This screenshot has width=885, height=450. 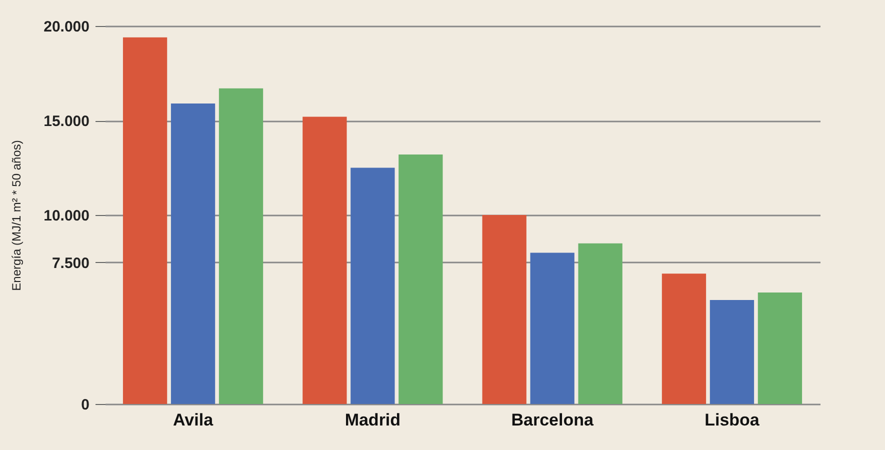 I want to click on x-tick-label: Lisboa, so click(x=732, y=420).